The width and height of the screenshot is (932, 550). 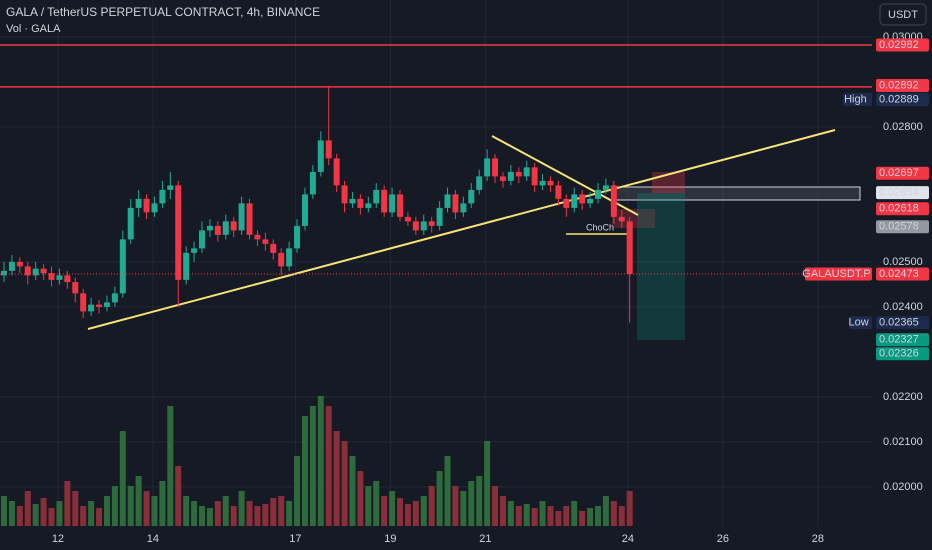 I want to click on x-tick-label: 21, so click(x=485, y=539).